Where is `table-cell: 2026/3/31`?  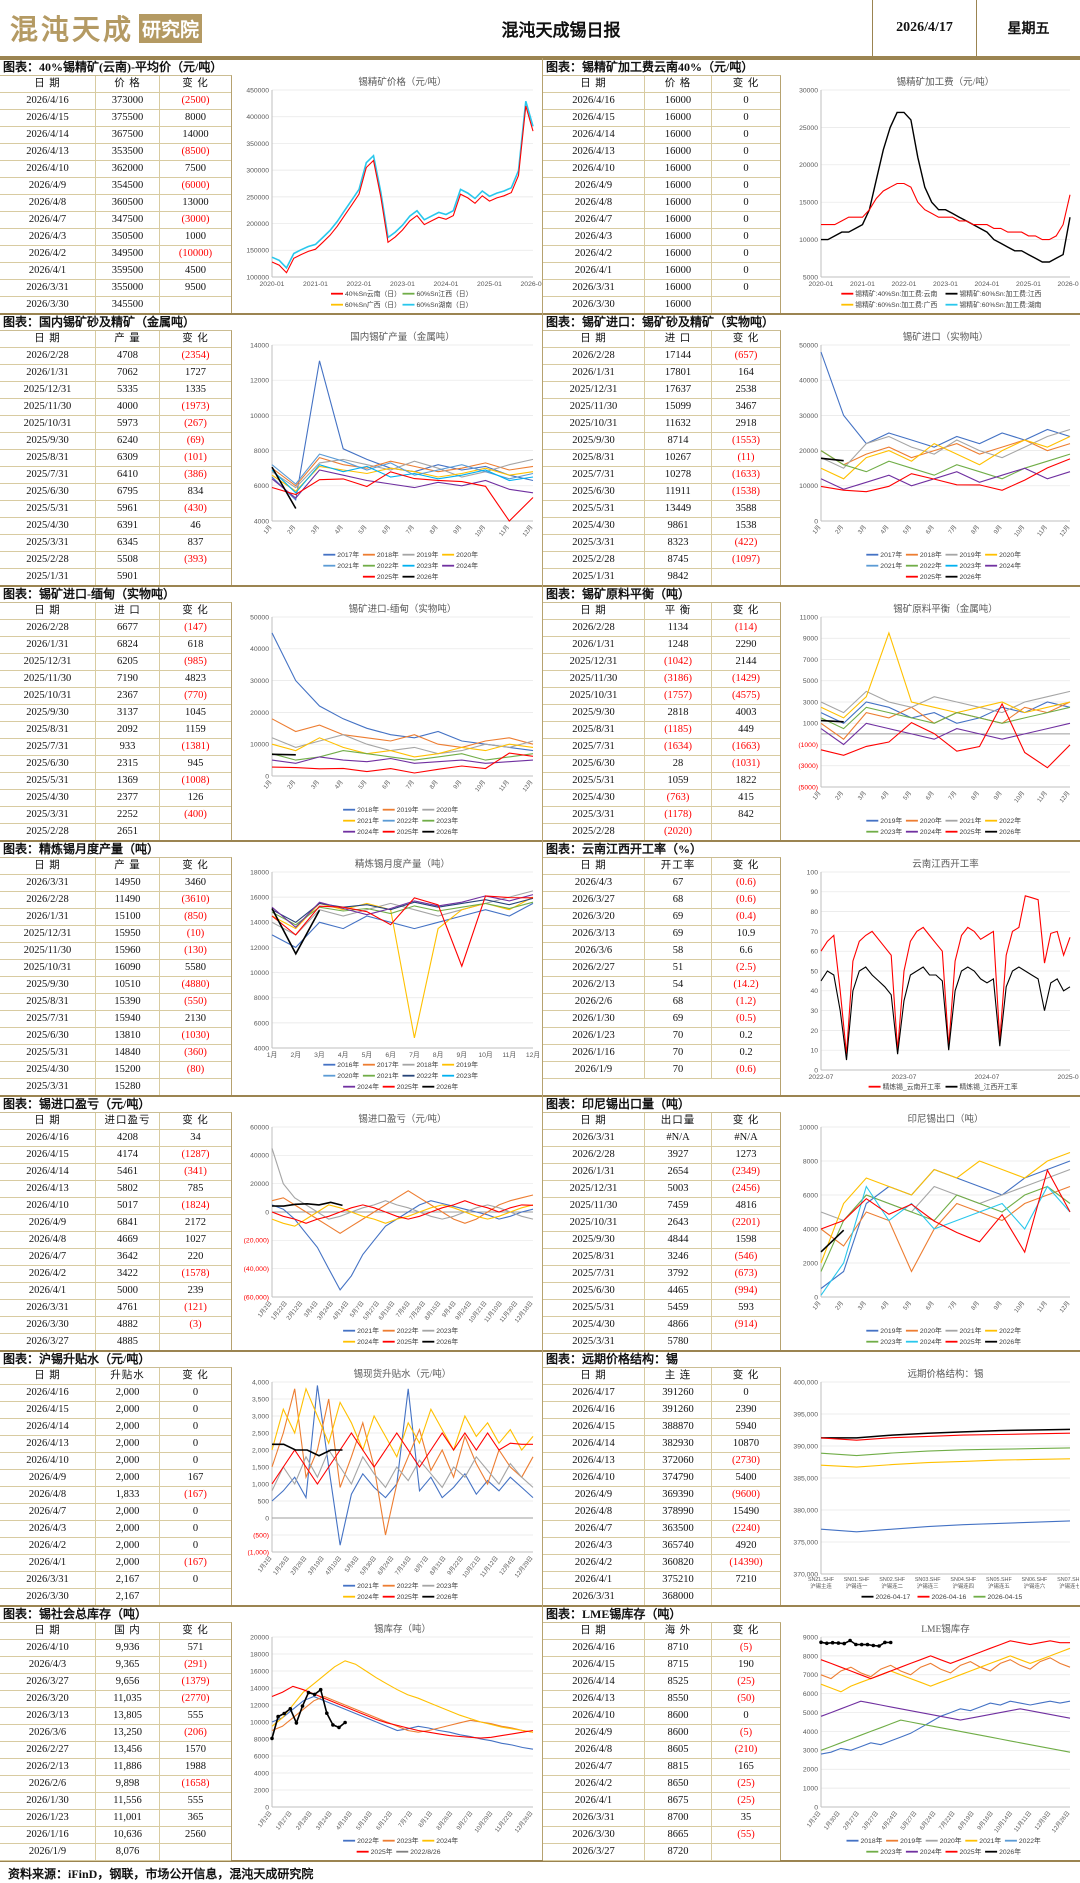
table-cell: 2026/3/31 is located at coordinates (48, 1580).